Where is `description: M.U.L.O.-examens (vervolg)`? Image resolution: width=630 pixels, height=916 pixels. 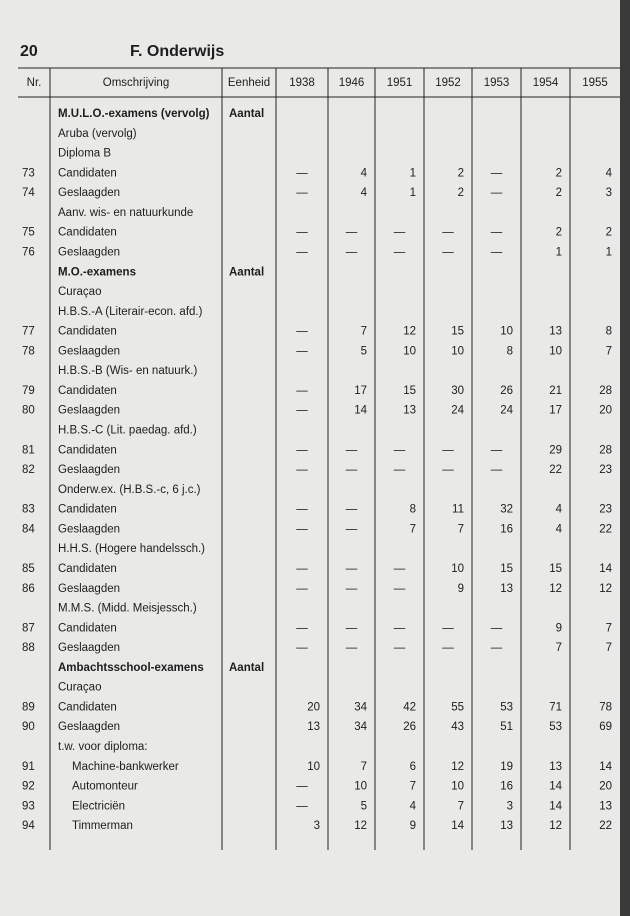 description: M.U.L.O.-examens (vervolg) is located at coordinates (134, 114).